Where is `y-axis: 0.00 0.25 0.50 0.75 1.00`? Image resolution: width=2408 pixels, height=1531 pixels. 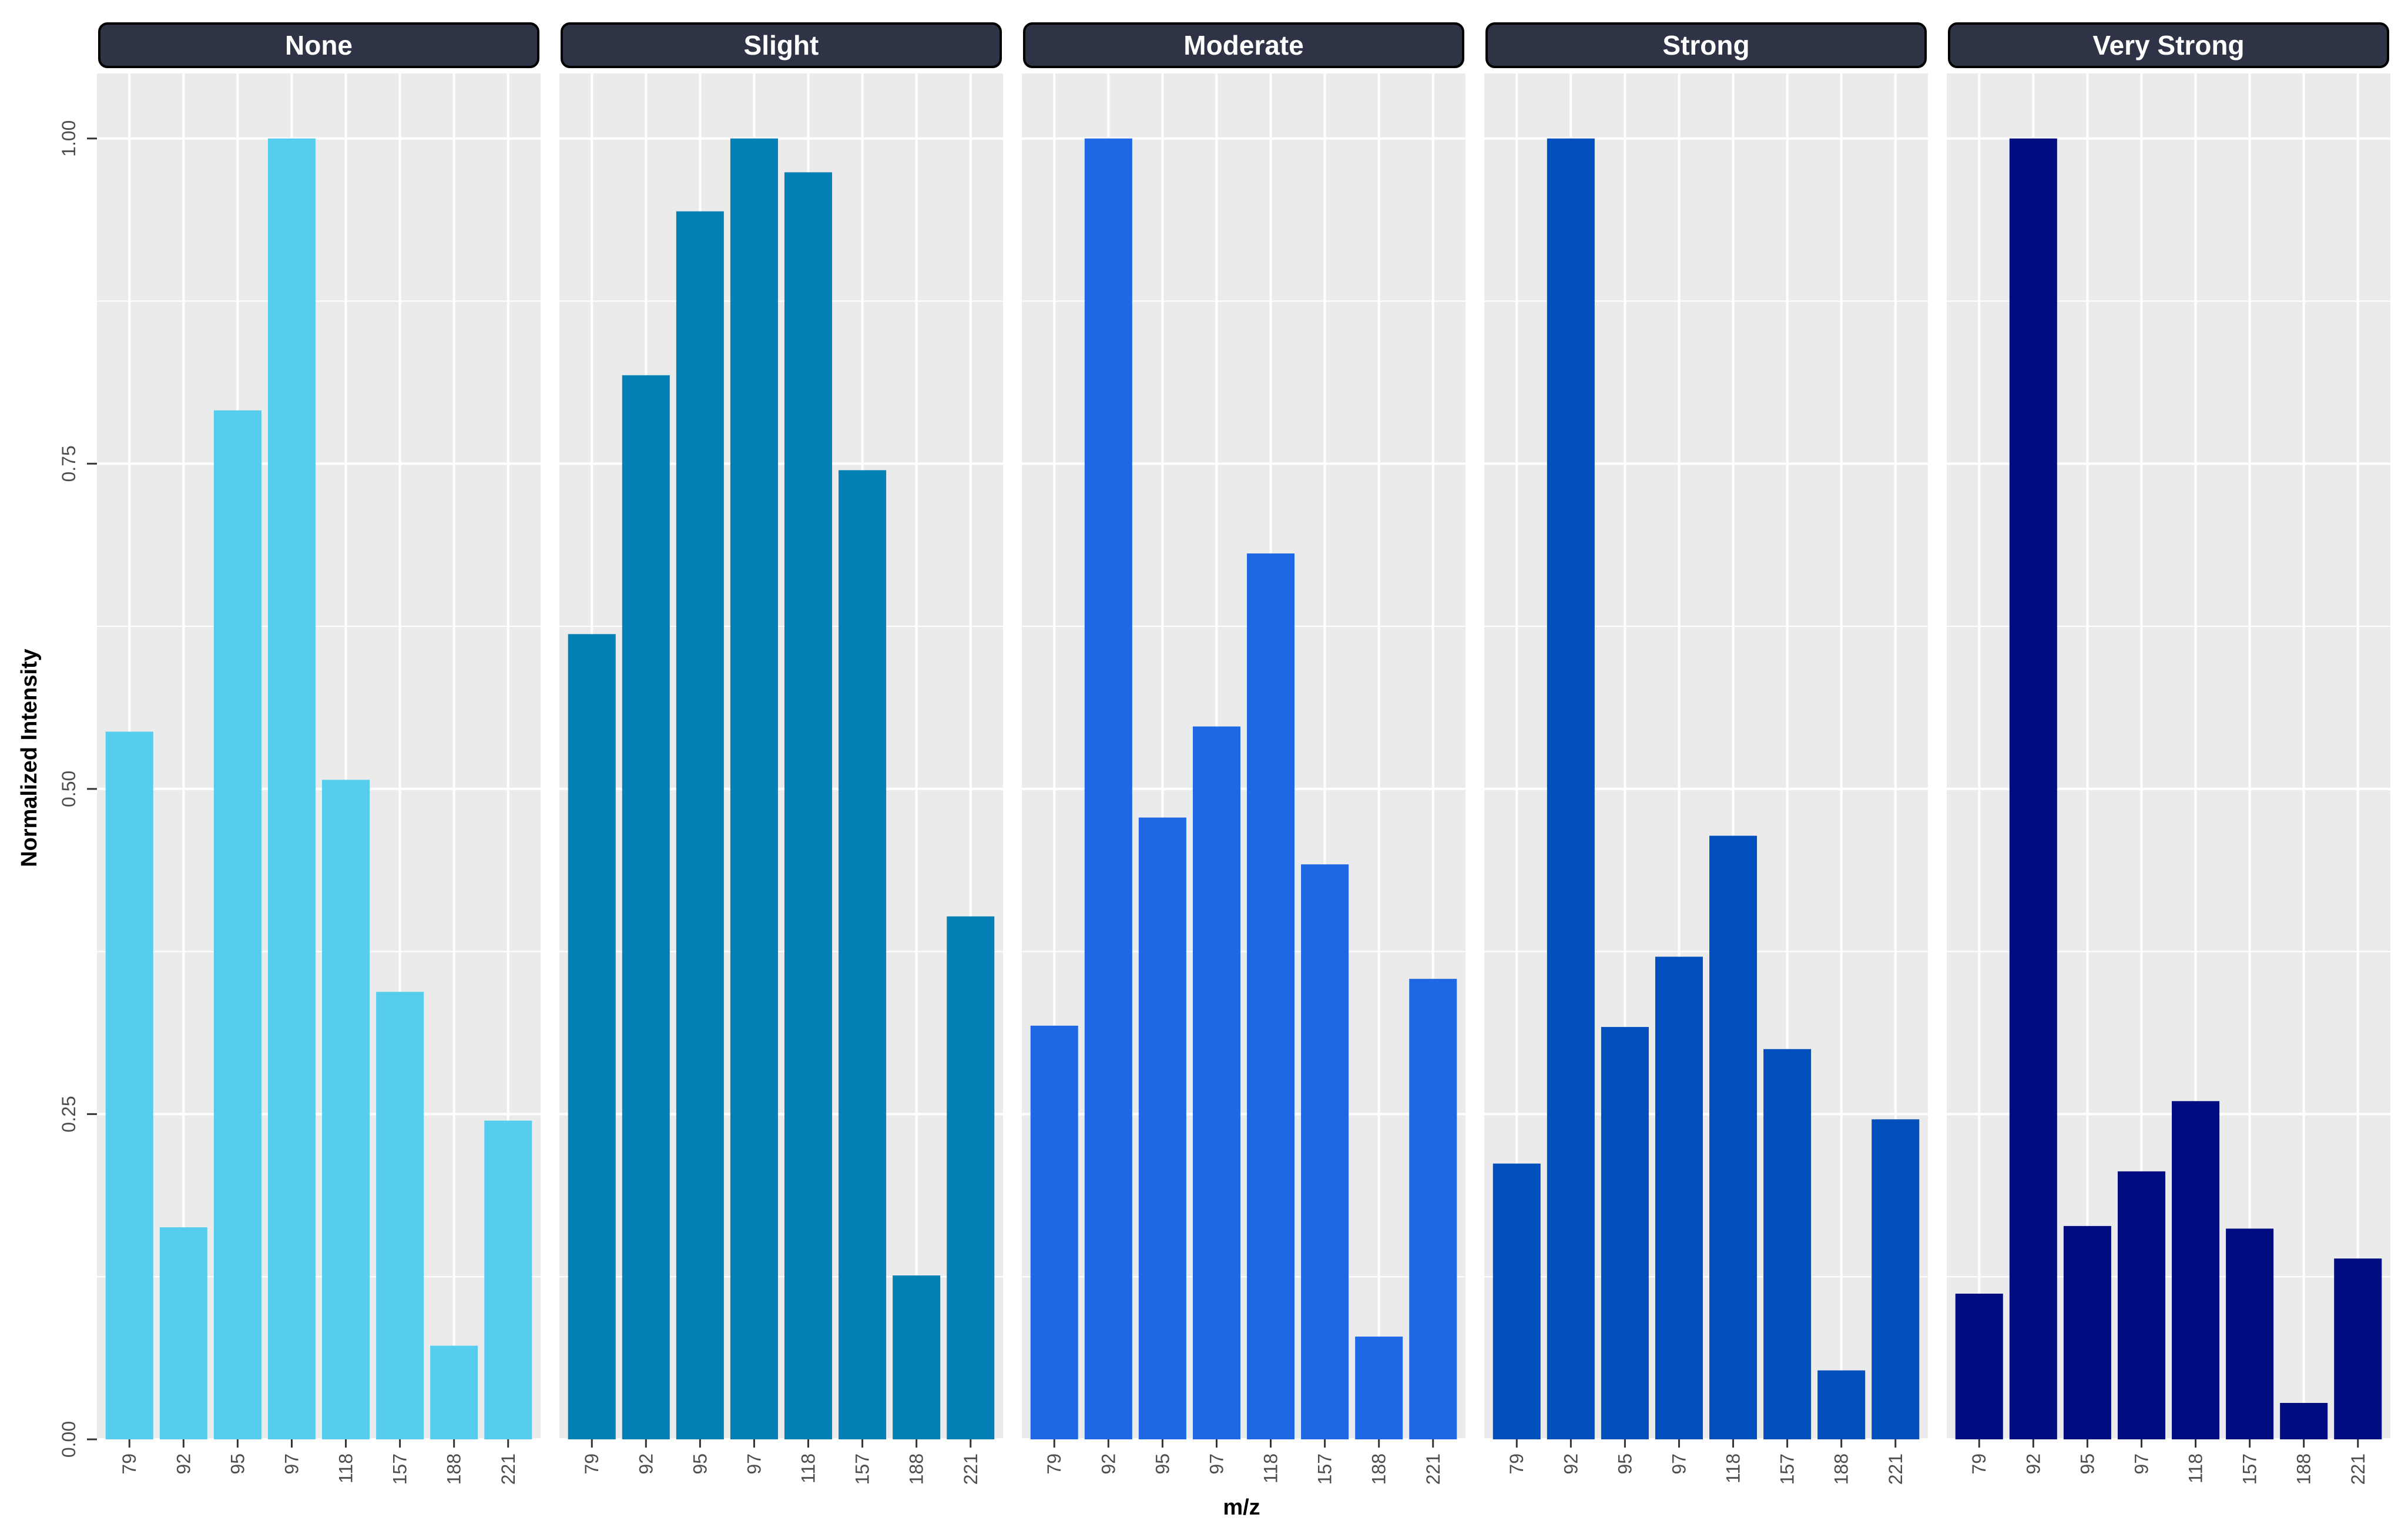
y-axis: 0.00 0.25 0.50 0.75 1.00 is located at coordinates (77, 789).